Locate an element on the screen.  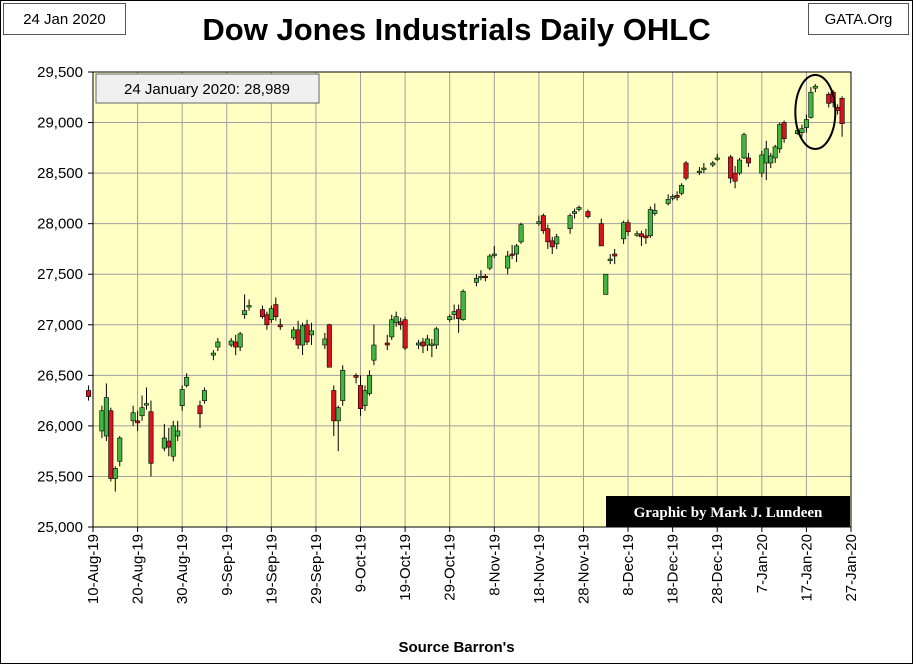
y-tick-label: 28,000 is located at coordinates (60, 224).